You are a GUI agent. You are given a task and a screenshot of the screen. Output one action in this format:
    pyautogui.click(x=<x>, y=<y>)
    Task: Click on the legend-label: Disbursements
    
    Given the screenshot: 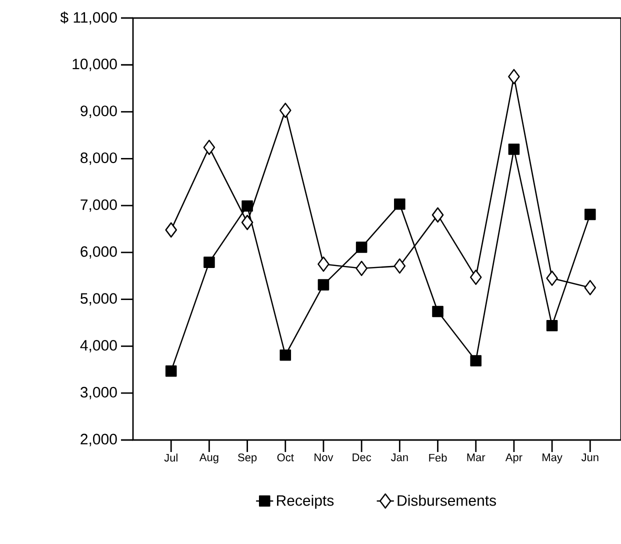 What is the action you would take?
    pyautogui.click(x=447, y=500)
    